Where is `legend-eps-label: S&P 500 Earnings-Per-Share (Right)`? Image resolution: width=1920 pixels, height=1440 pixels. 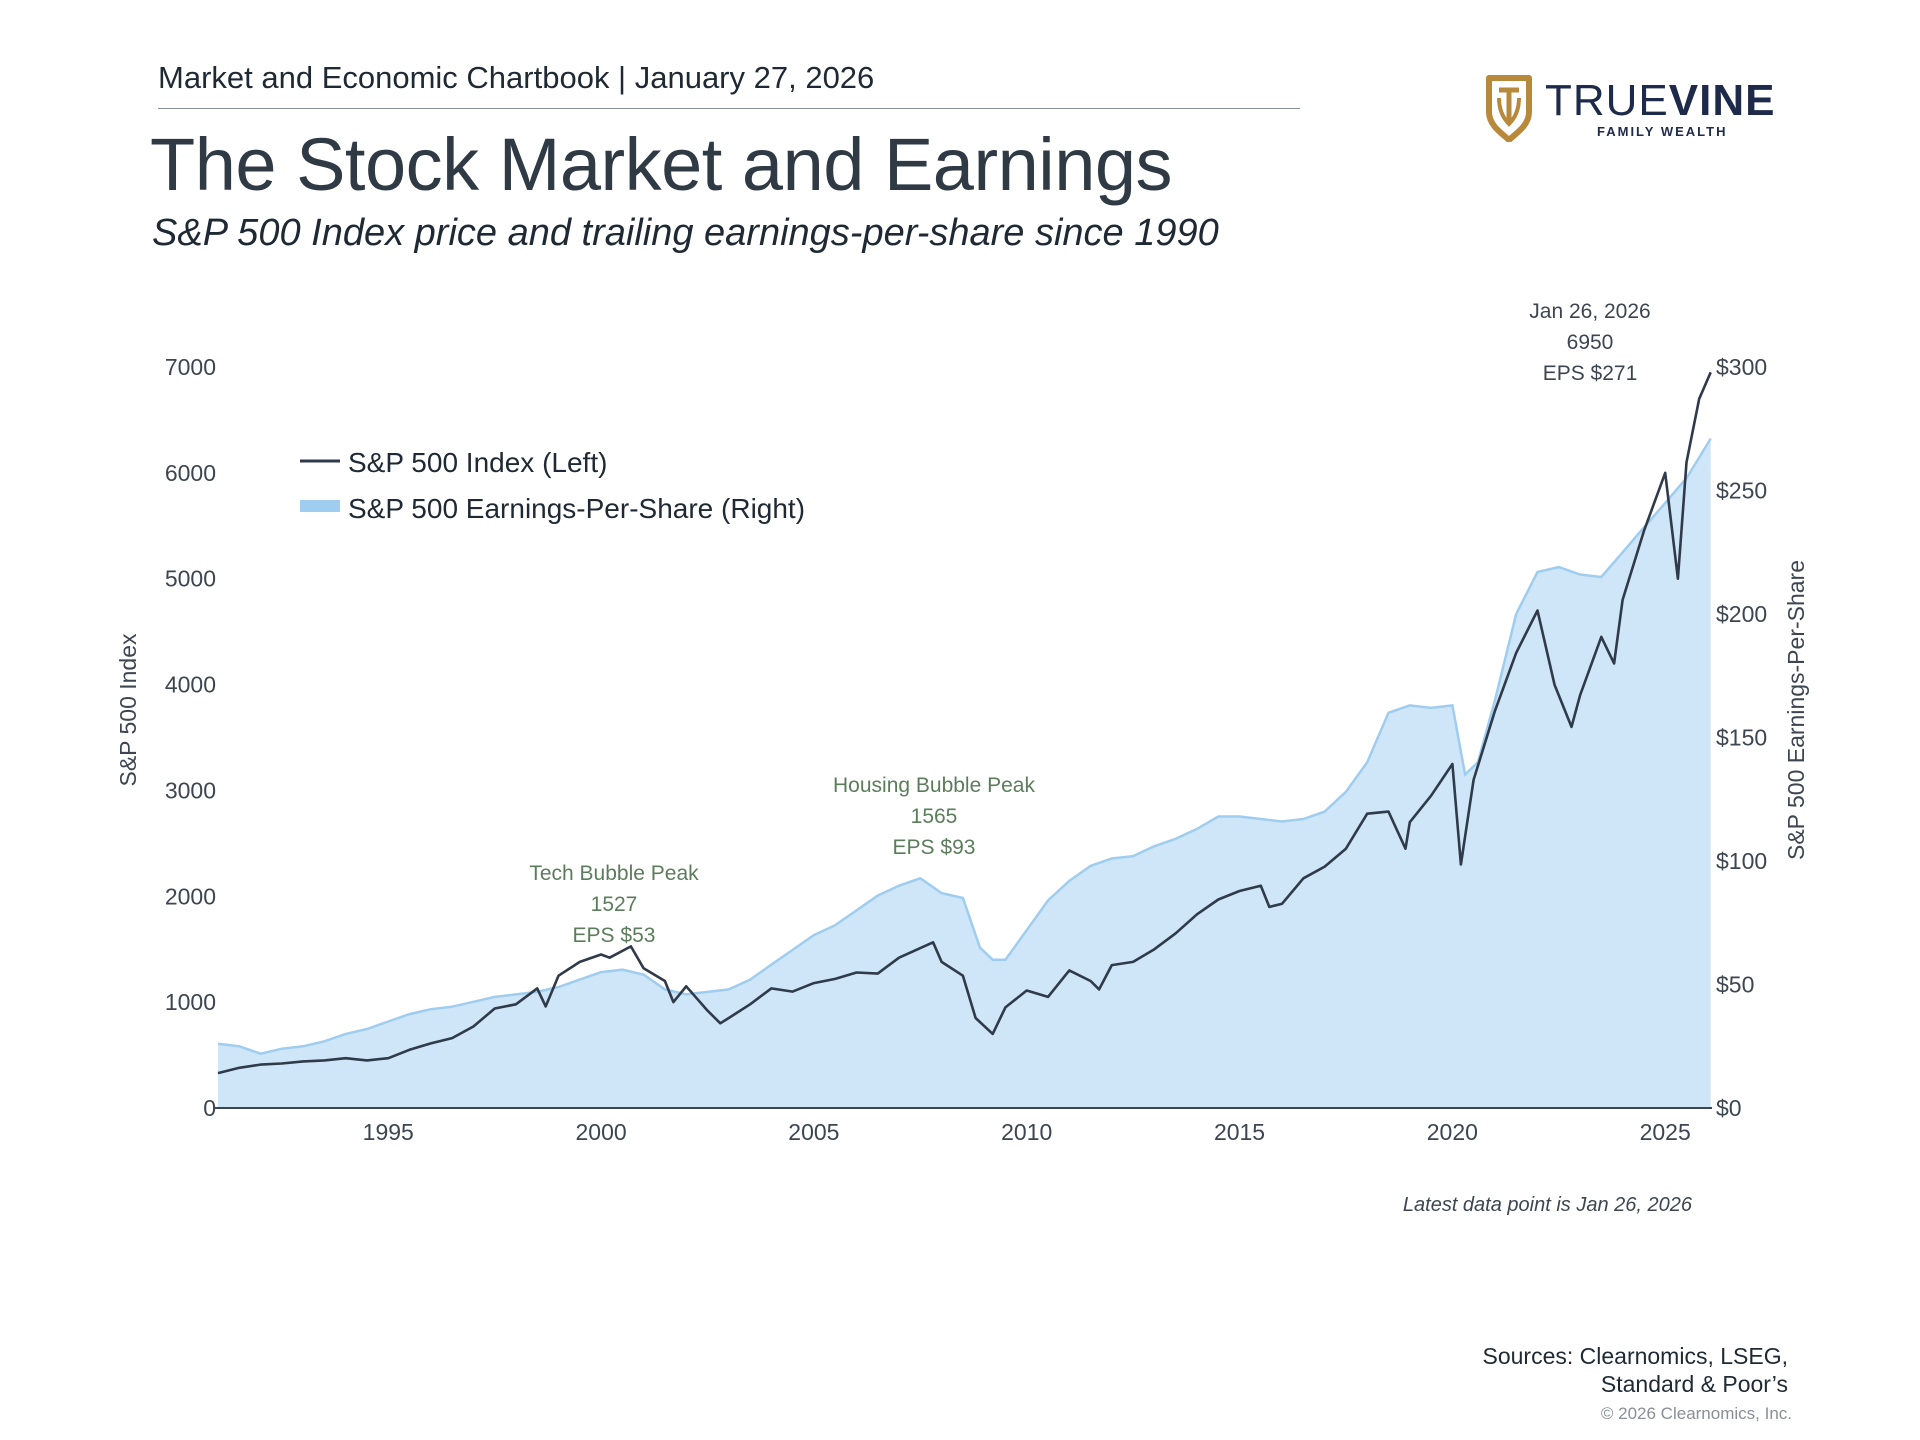 legend-eps-label: S&P 500 Earnings-Per-Share (Right) is located at coordinates (576, 508).